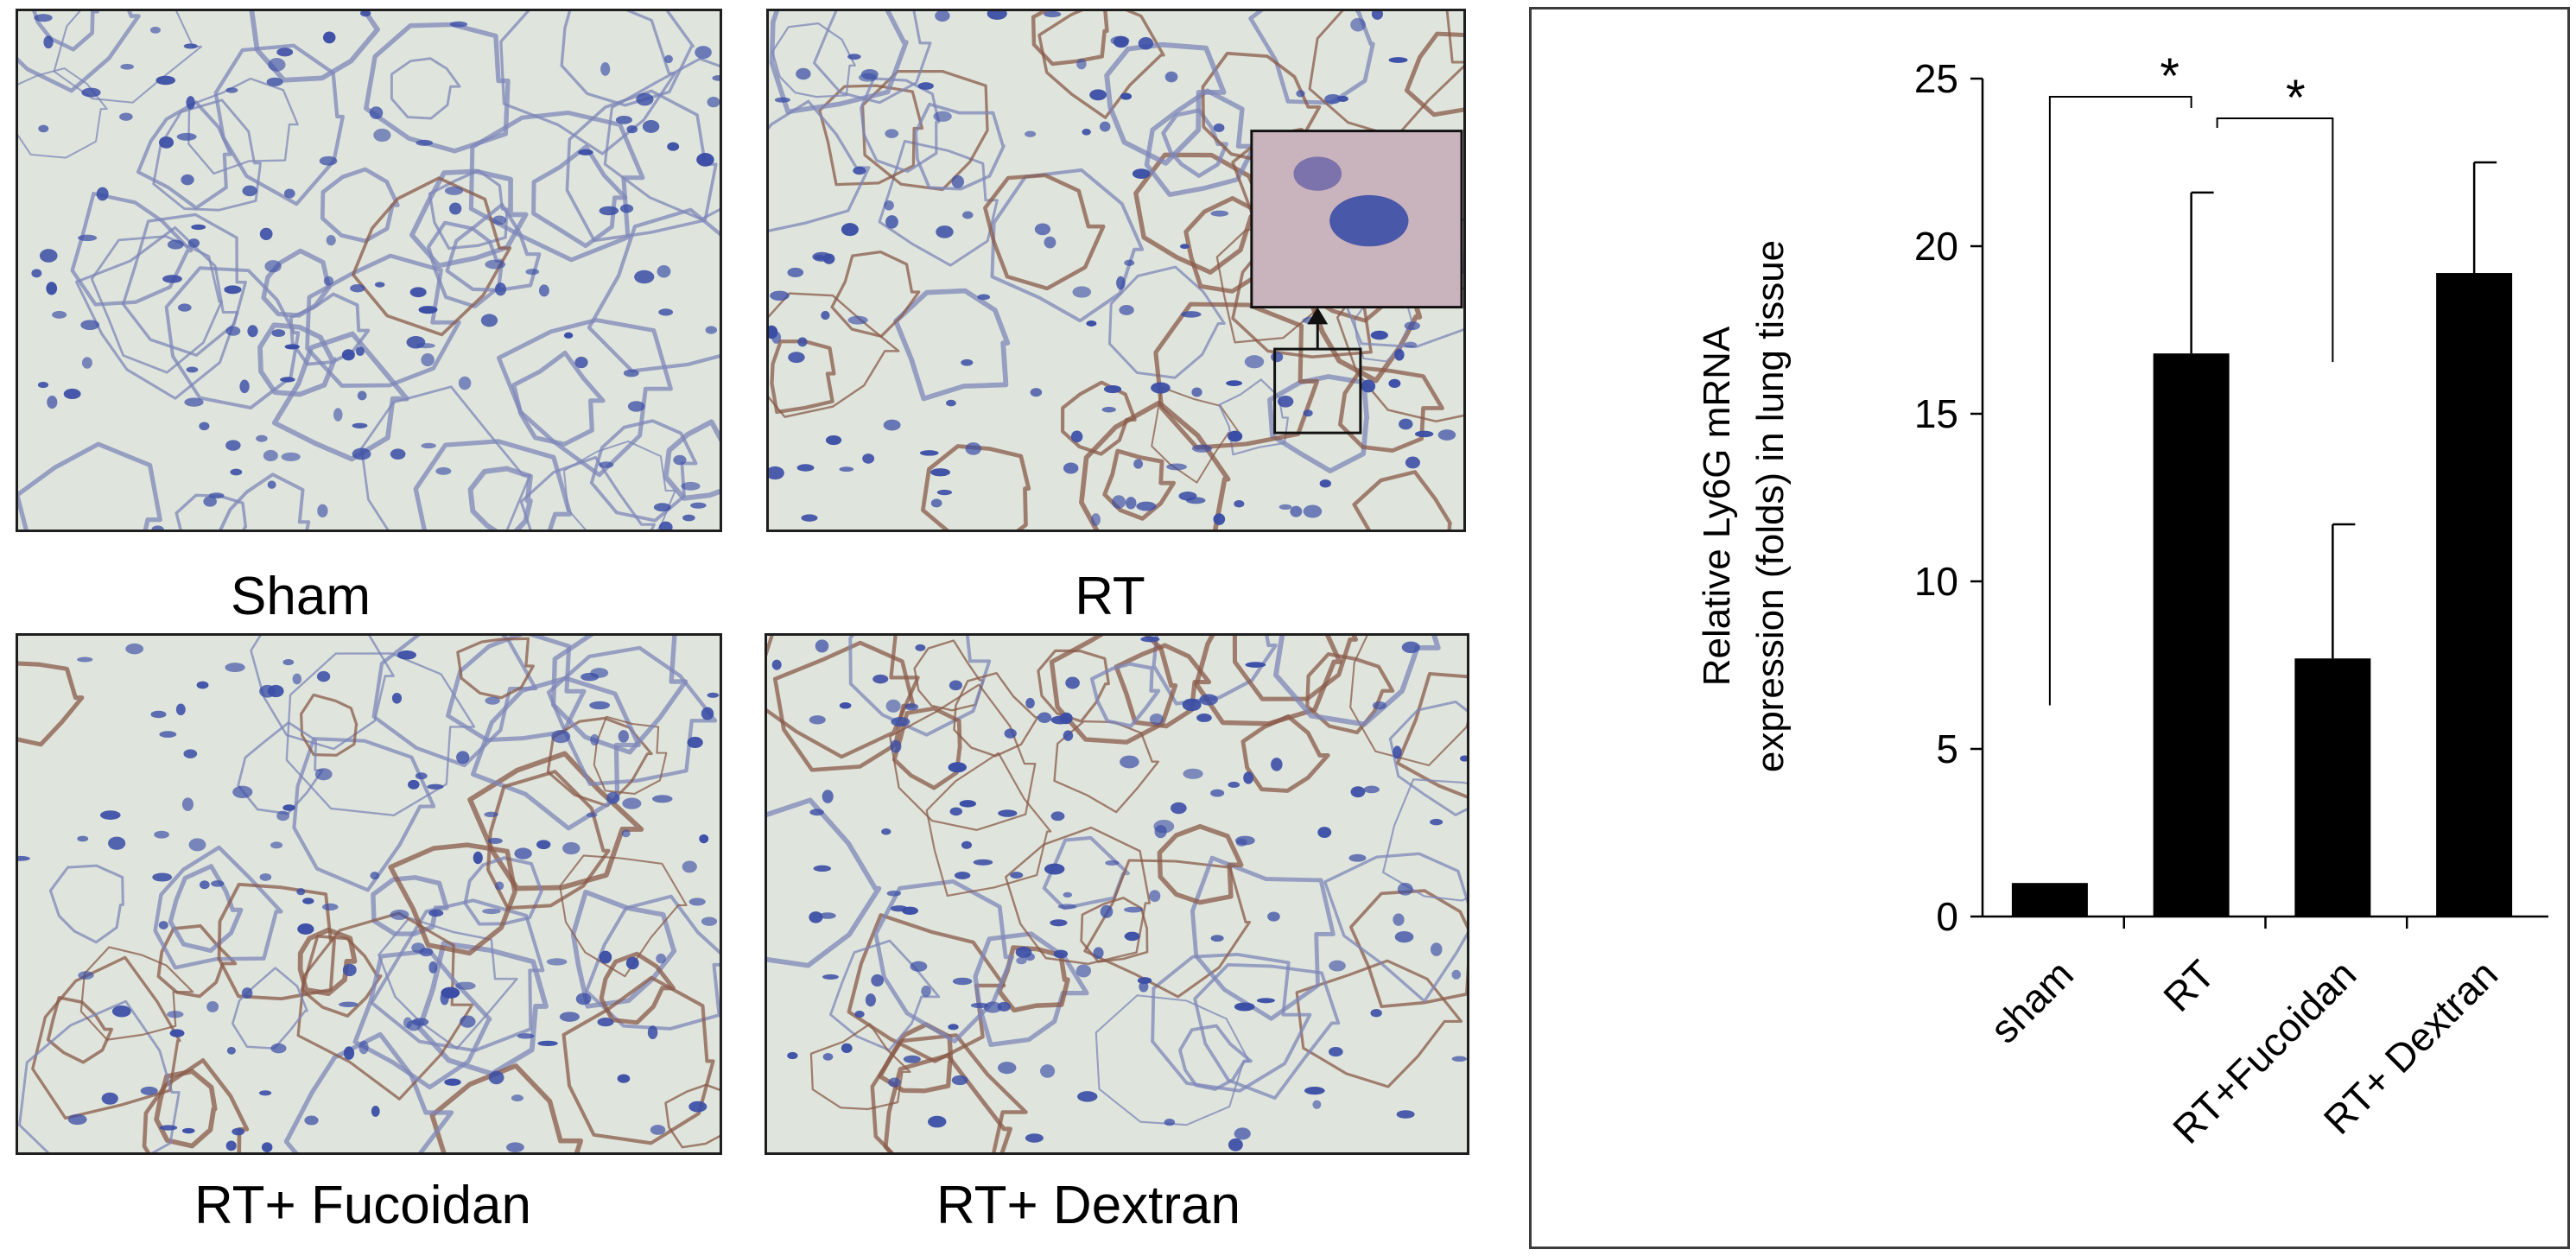 Image resolution: width=2576 pixels, height=1256 pixels. I want to click on micrograph-sham, so click(369, 270).